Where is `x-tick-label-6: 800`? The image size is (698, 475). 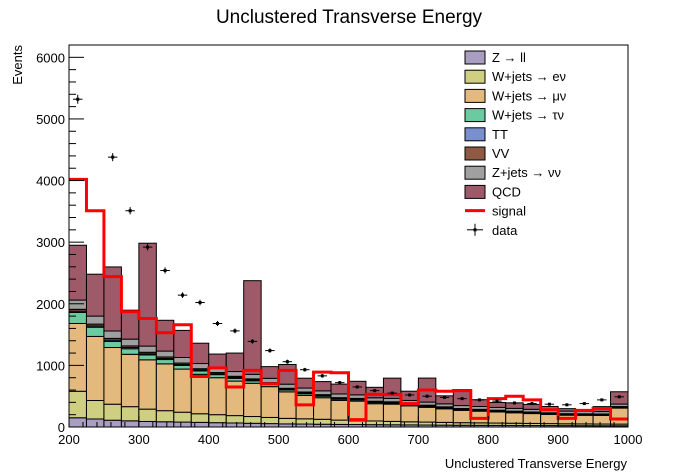
x-tick-label-6: 800 is located at coordinates (488, 439).